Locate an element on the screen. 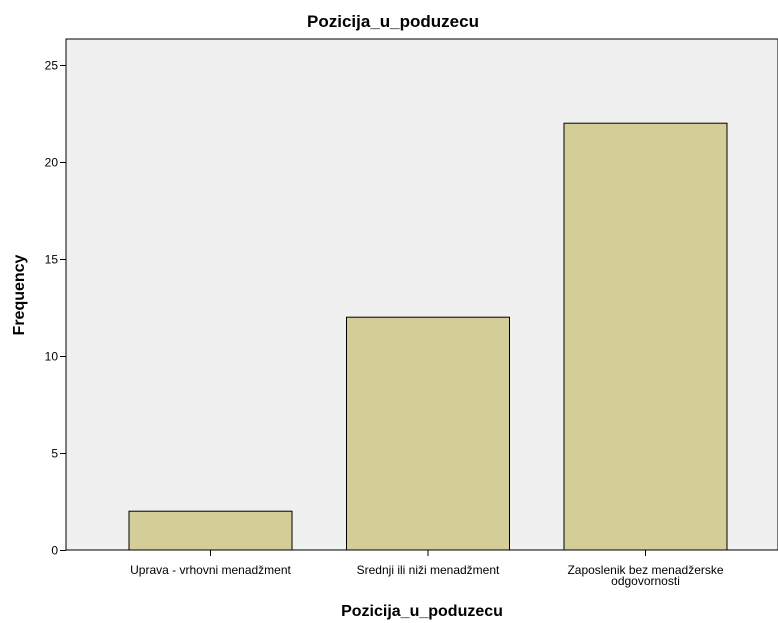 The height and width of the screenshot is (623, 778). y-tick-label: 20 is located at coordinates (52, 163).